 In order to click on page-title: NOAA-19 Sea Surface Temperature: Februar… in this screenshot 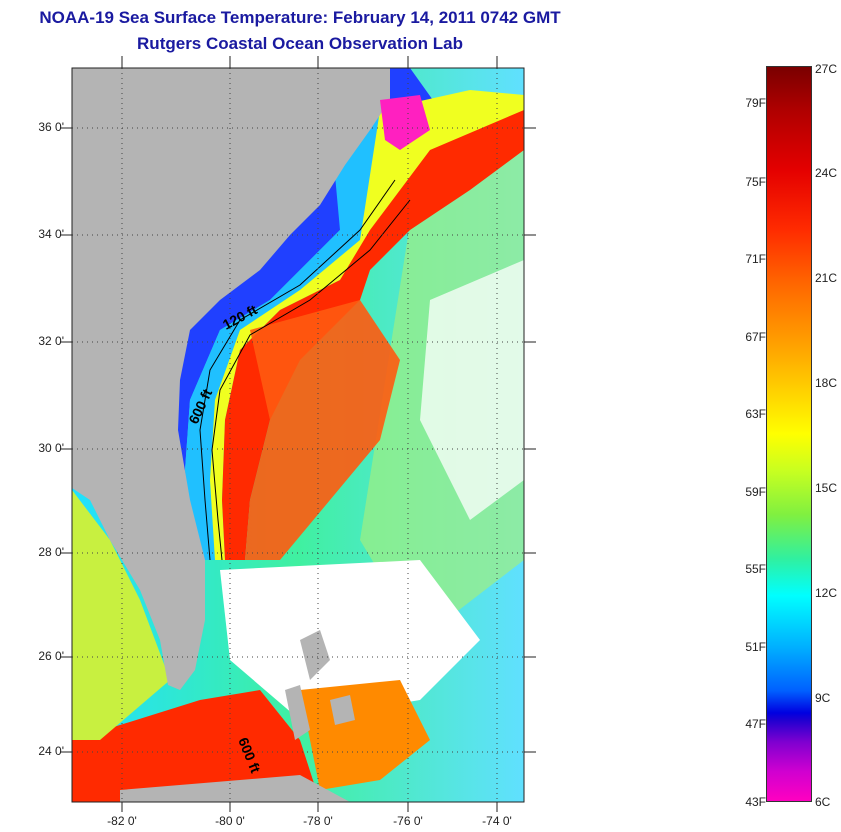, I will do `click(300, 17)`.